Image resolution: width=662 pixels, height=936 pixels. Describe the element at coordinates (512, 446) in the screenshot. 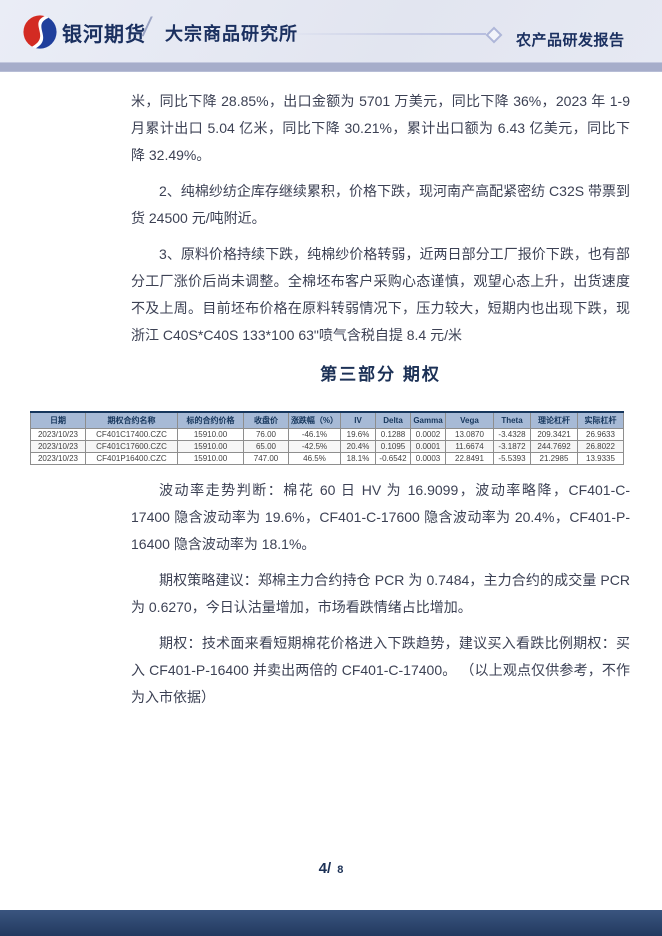

I see `table-cell: -3.1872` at that location.